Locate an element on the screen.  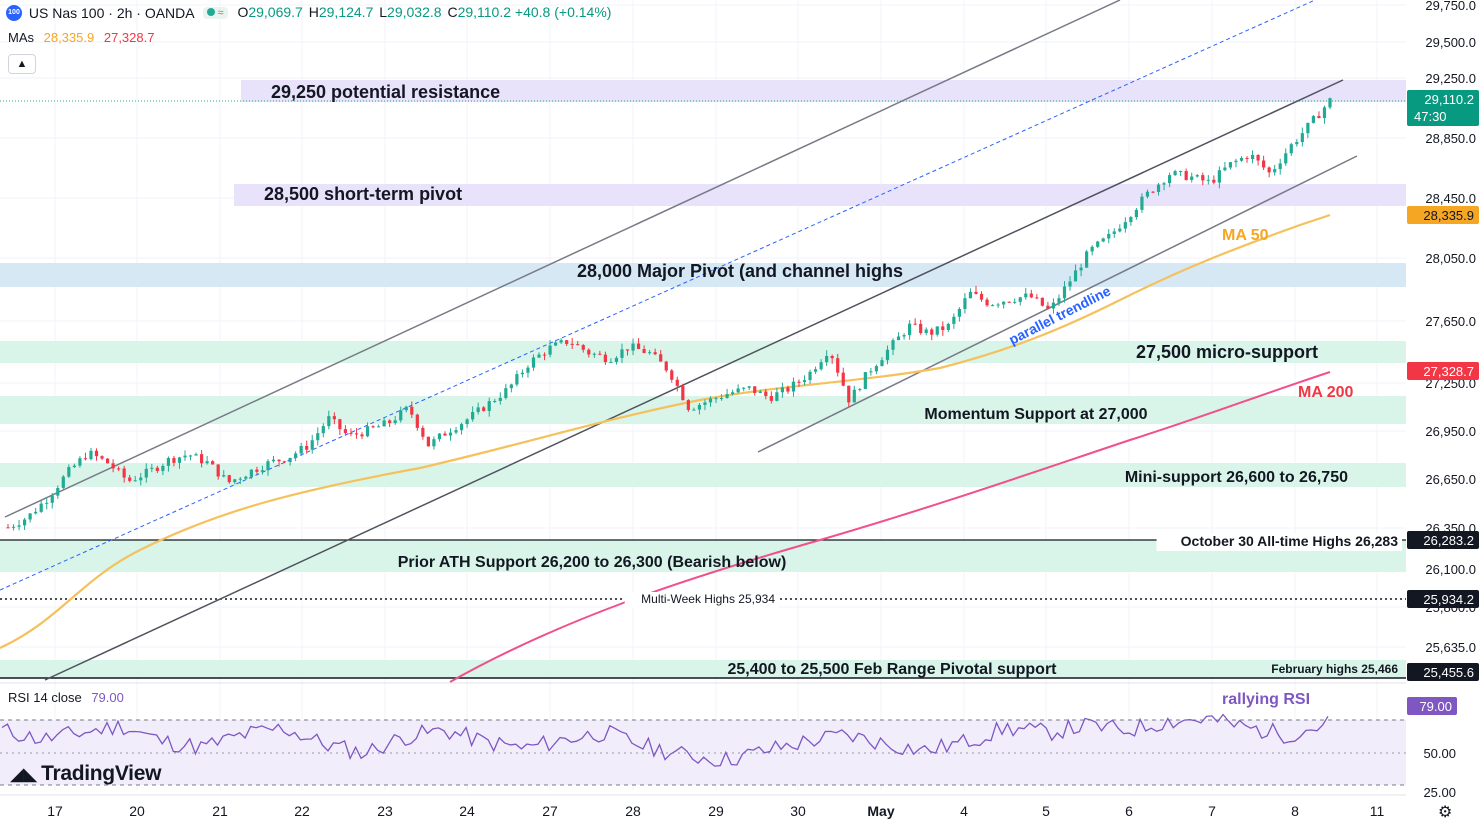
price-badge-text-5: 25,455.6 is located at coordinates (1448, 672).